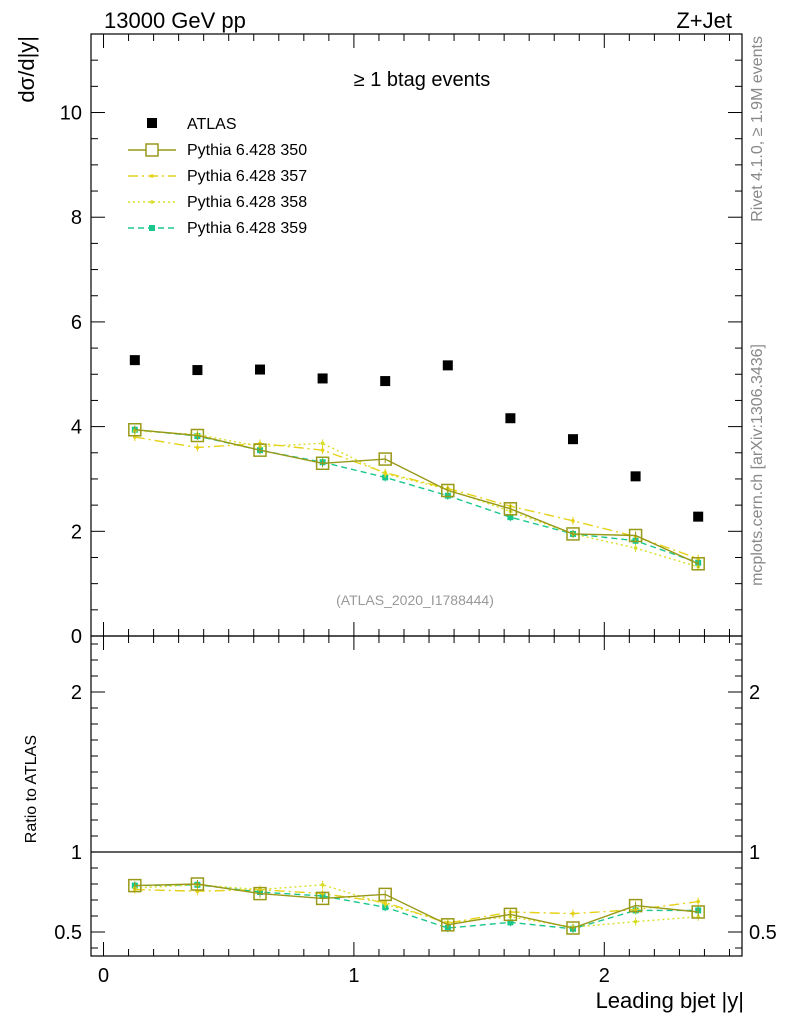 The image size is (786, 1024). I want to click on ratio-axis-title: Ratio to ATLAS, so click(31, 789).